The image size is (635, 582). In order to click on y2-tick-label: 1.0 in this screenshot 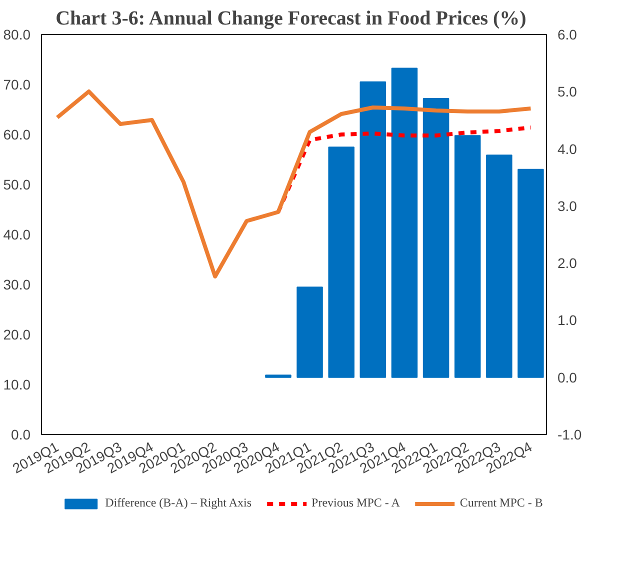, I will do `click(568, 320)`.